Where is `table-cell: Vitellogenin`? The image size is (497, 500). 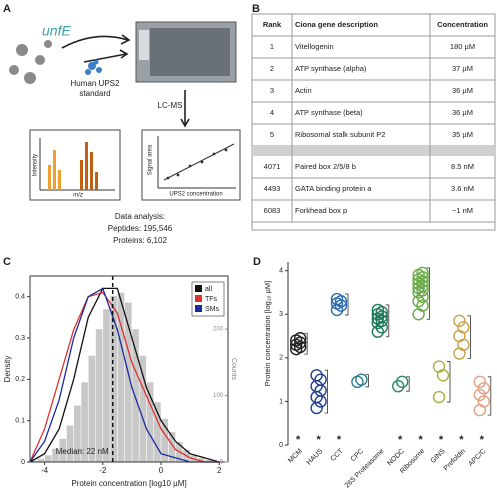
table-cell: Vitellogenin is located at coordinates (314, 46).